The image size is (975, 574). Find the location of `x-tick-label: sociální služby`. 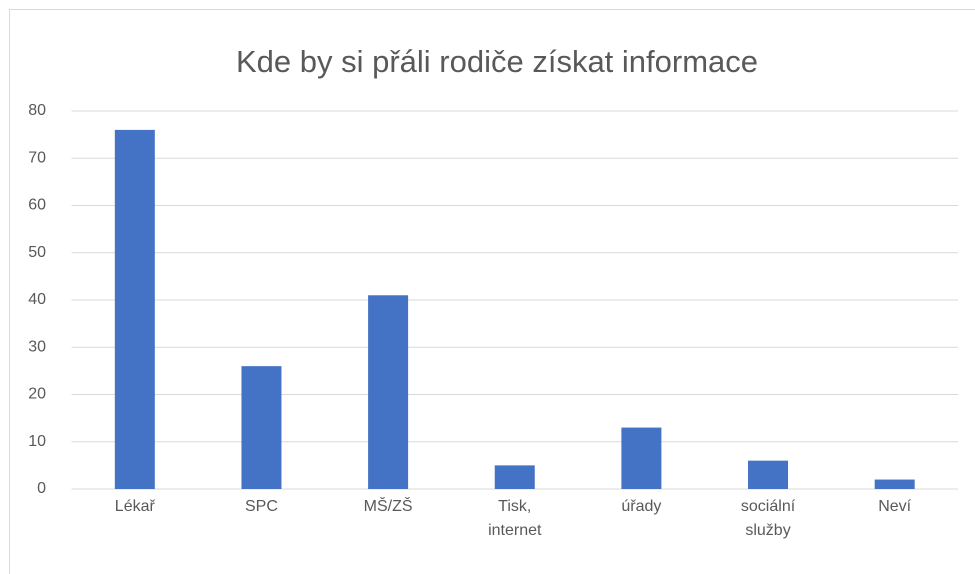

x-tick-label: sociální služby is located at coordinates (768, 518).